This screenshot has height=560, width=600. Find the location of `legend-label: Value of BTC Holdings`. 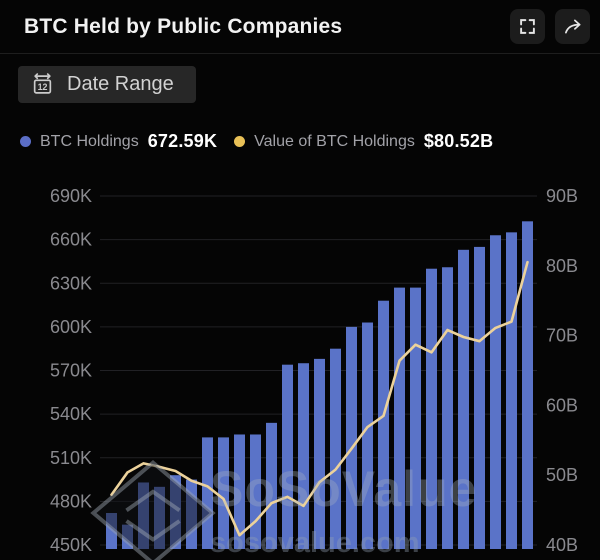

legend-label: Value of BTC Holdings is located at coordinates (334, 141).